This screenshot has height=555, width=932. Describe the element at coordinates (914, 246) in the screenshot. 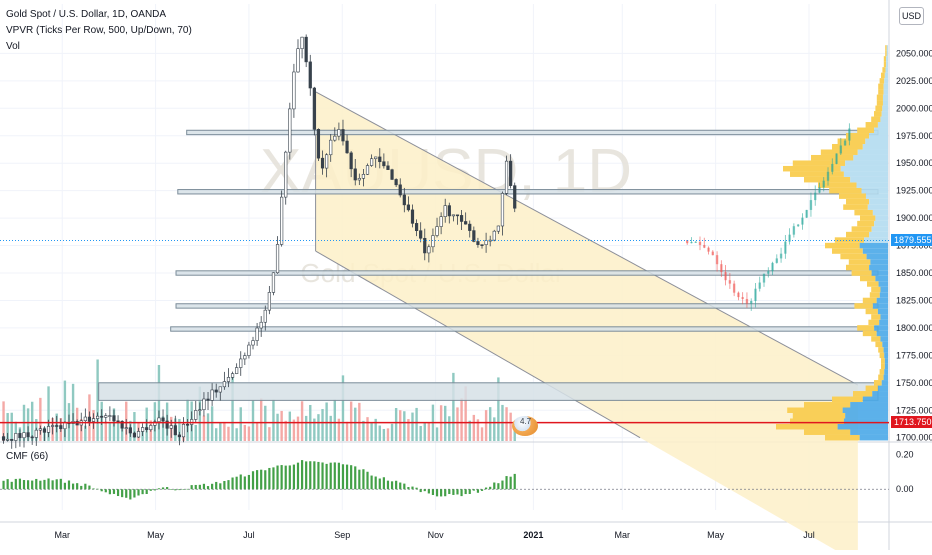

I see `price-tick-label: 1875.000` at that location.